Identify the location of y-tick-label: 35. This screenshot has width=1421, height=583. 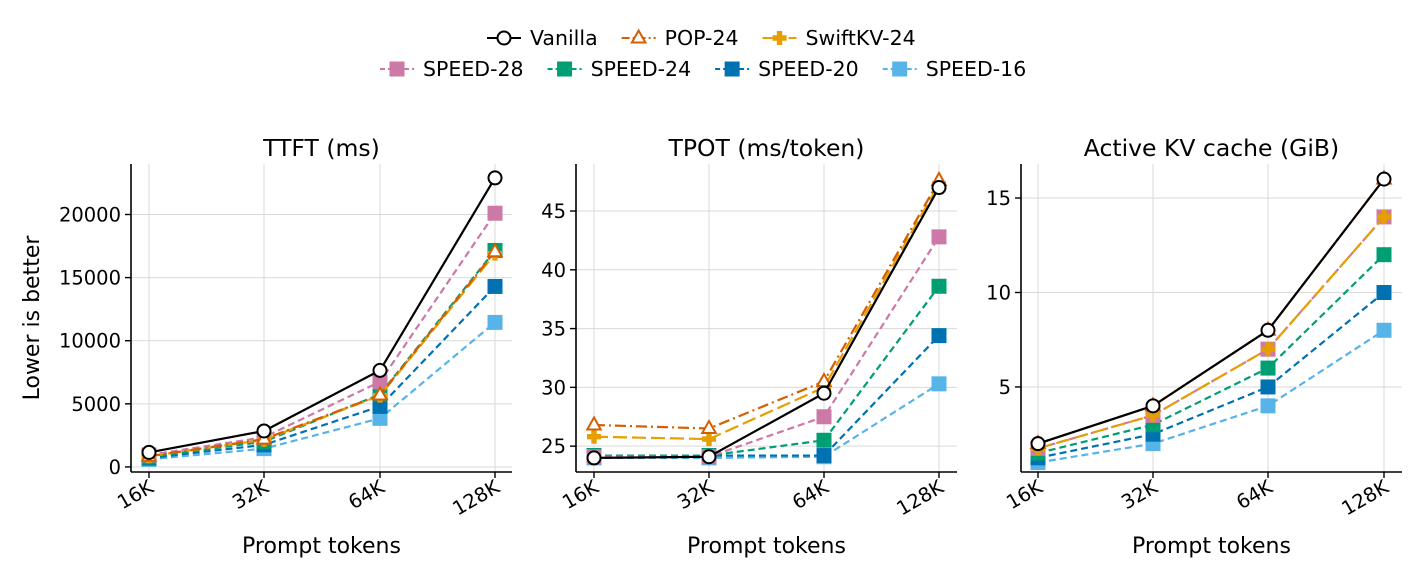
(553, 329).